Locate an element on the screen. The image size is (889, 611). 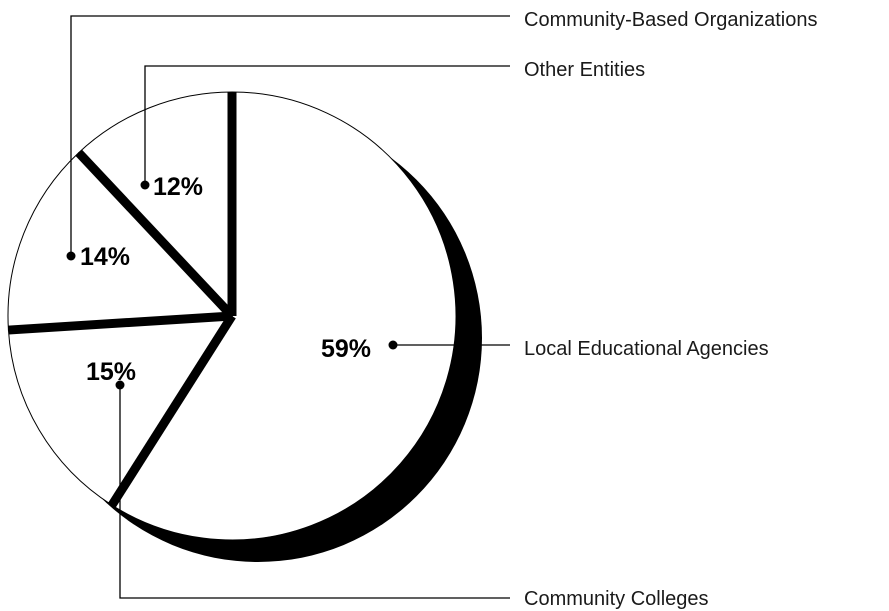
callout-community-colleges-dot is located at coordinates (120, 385).